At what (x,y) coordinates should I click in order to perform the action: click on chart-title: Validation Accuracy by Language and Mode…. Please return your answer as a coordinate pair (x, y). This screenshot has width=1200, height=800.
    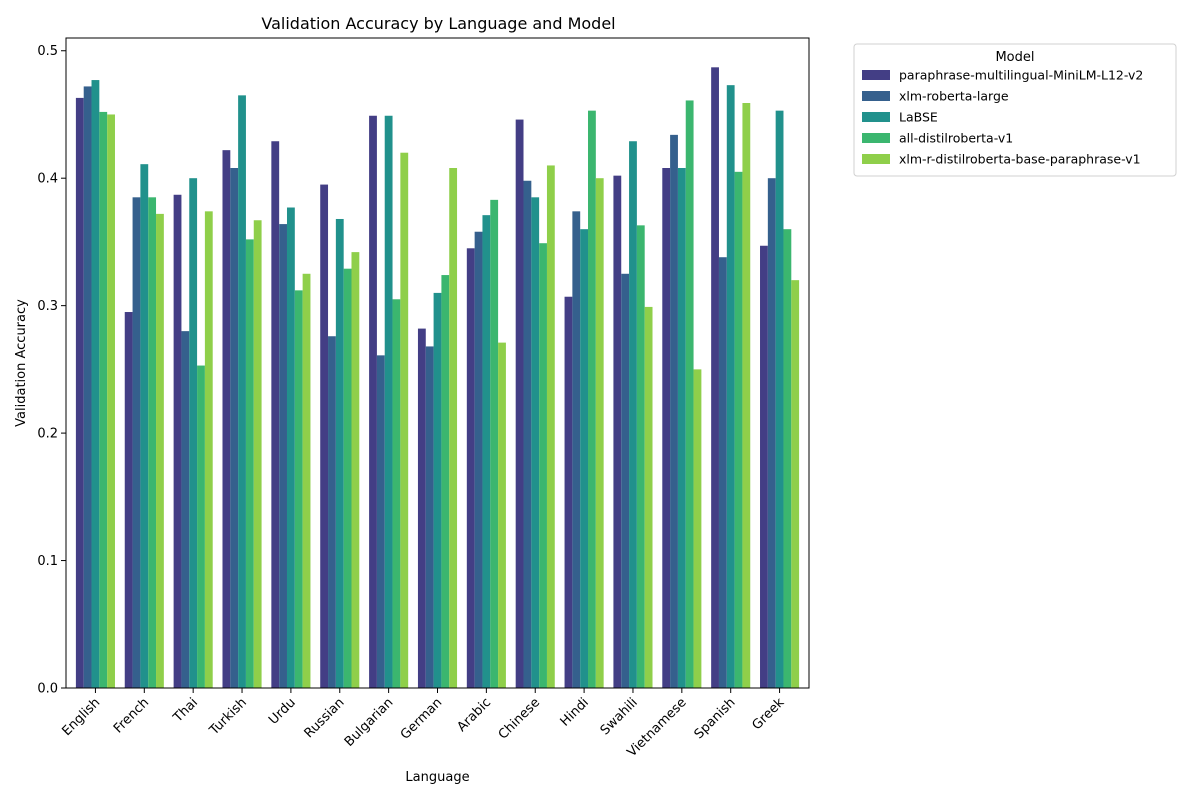
    Looking at the image, I should click on (438, 23).